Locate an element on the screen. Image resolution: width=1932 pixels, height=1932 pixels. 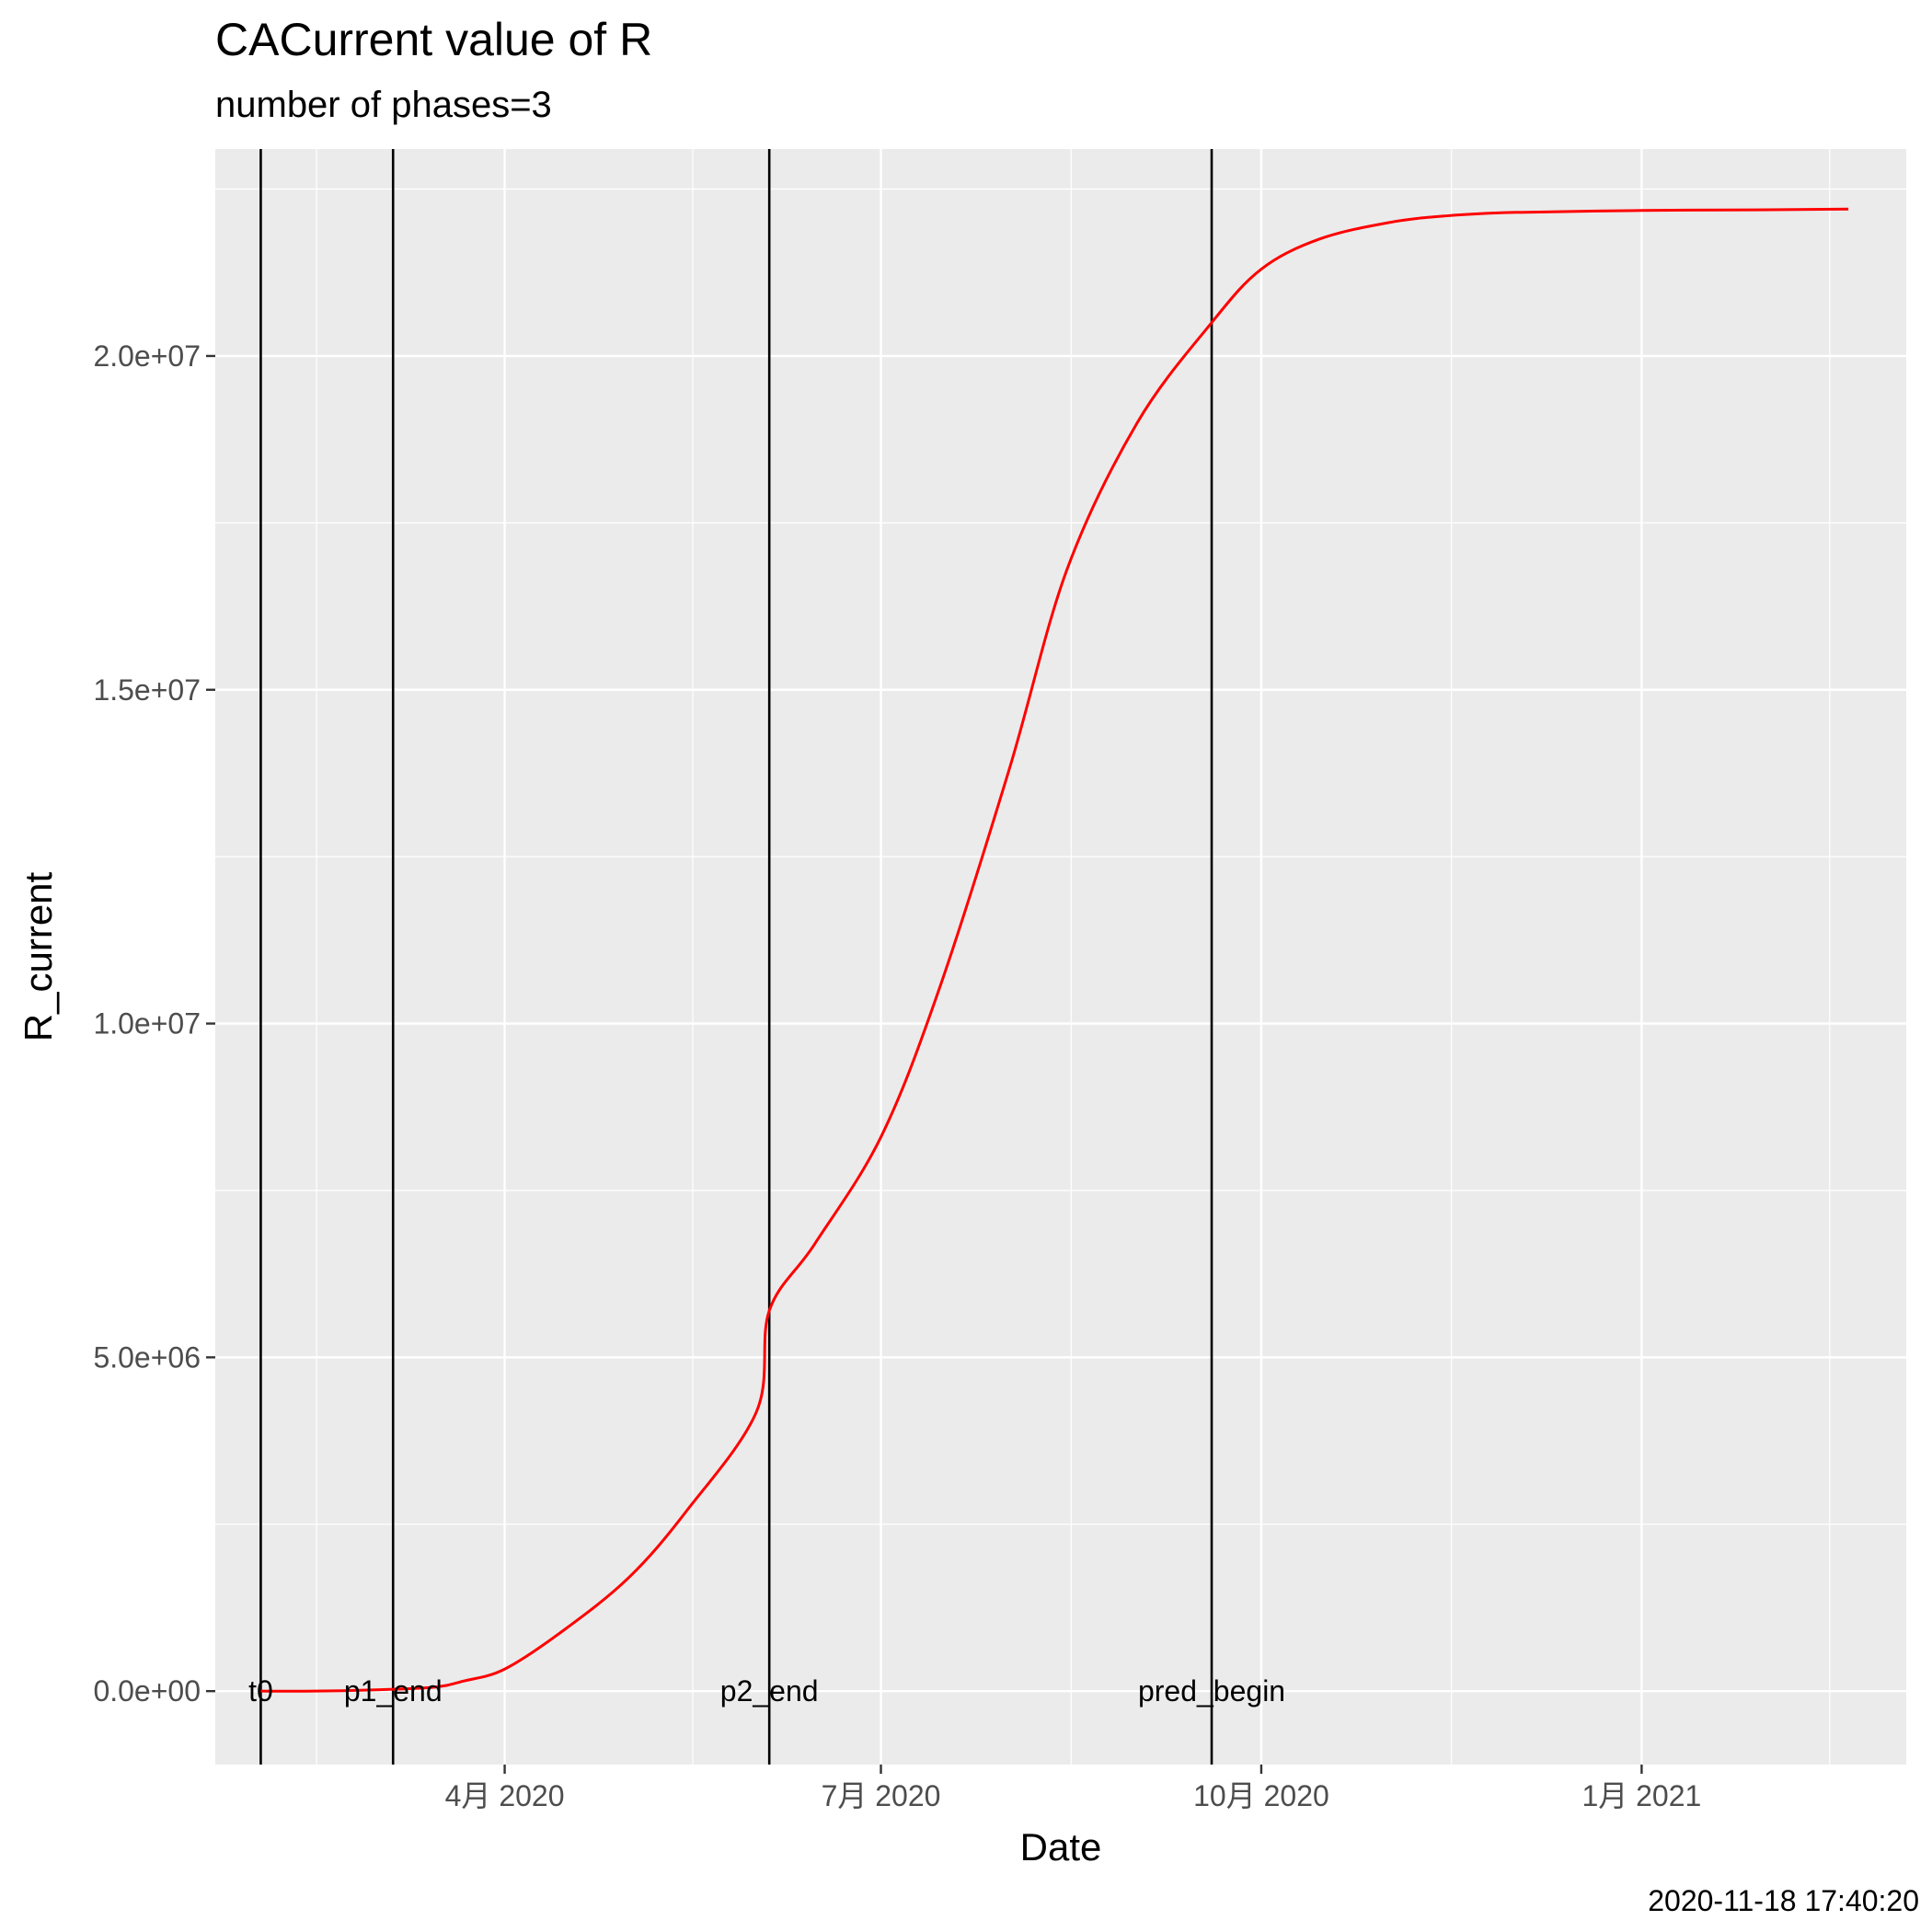
y-tick-label: 1.5e+07 is located at coordinates (147, 690).